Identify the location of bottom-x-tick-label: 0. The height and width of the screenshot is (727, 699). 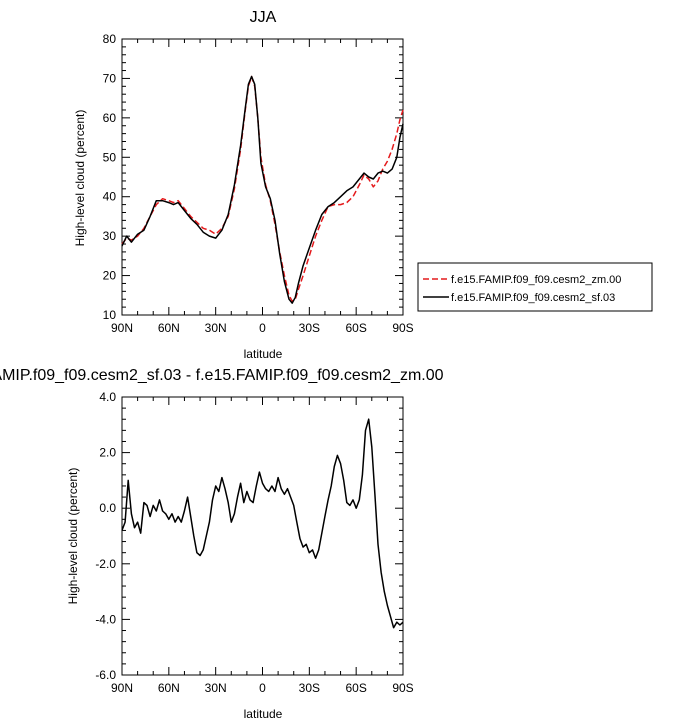
(262, 688).